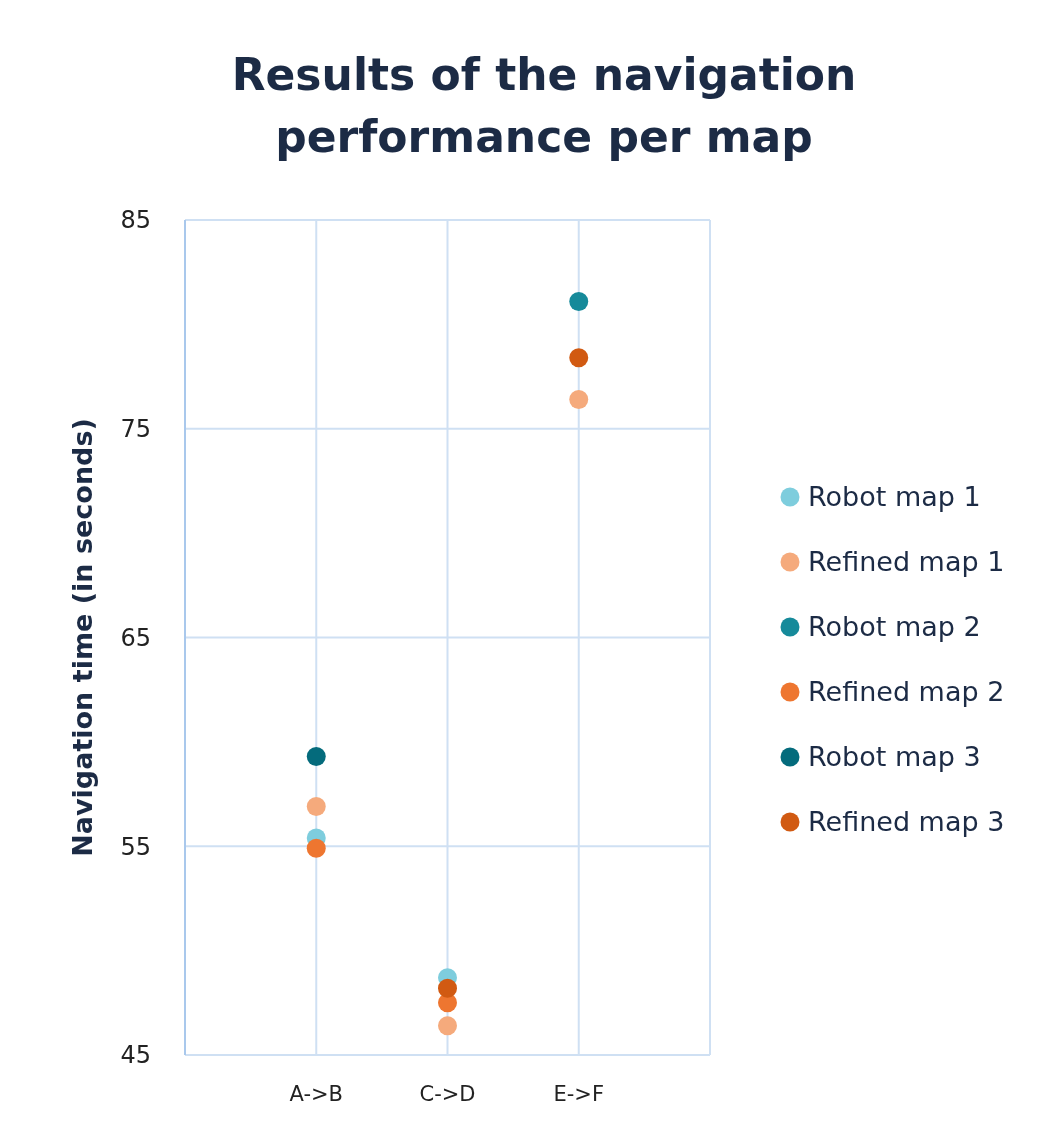 This screenshot has width=1061, height=1135. What do you see at coordinates (135, 846) in the screenshot?
I see `y-tick-label: 55` at bounding box center [135, 846].